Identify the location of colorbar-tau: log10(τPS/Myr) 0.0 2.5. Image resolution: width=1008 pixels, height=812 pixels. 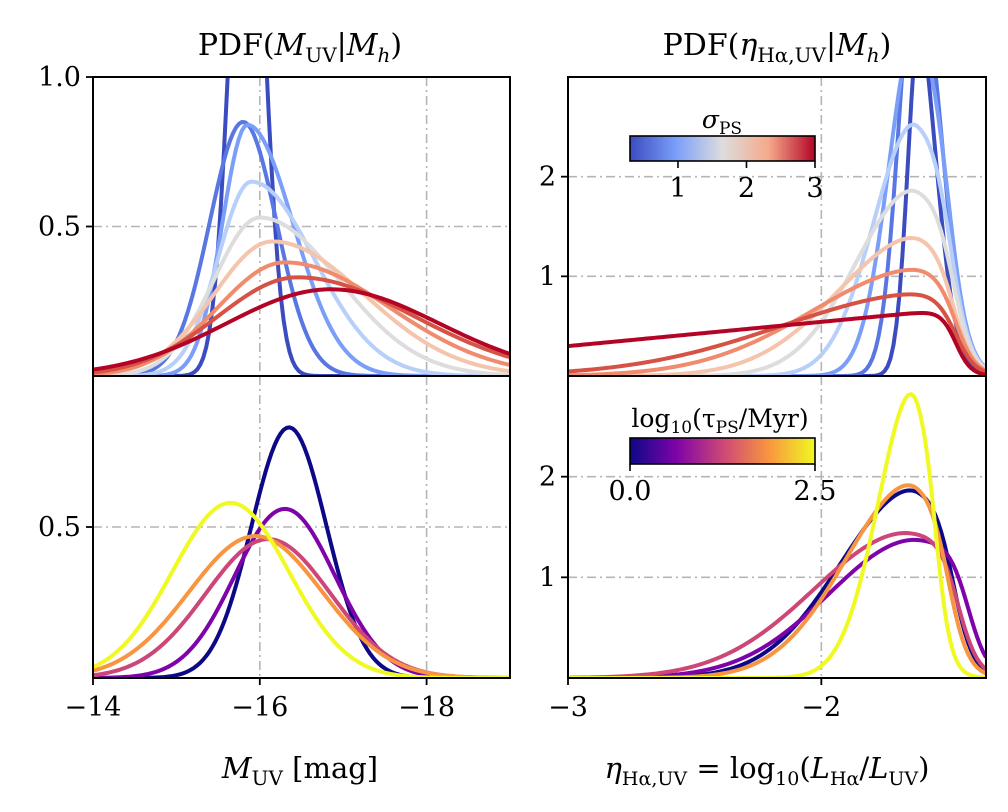
(723, 455).